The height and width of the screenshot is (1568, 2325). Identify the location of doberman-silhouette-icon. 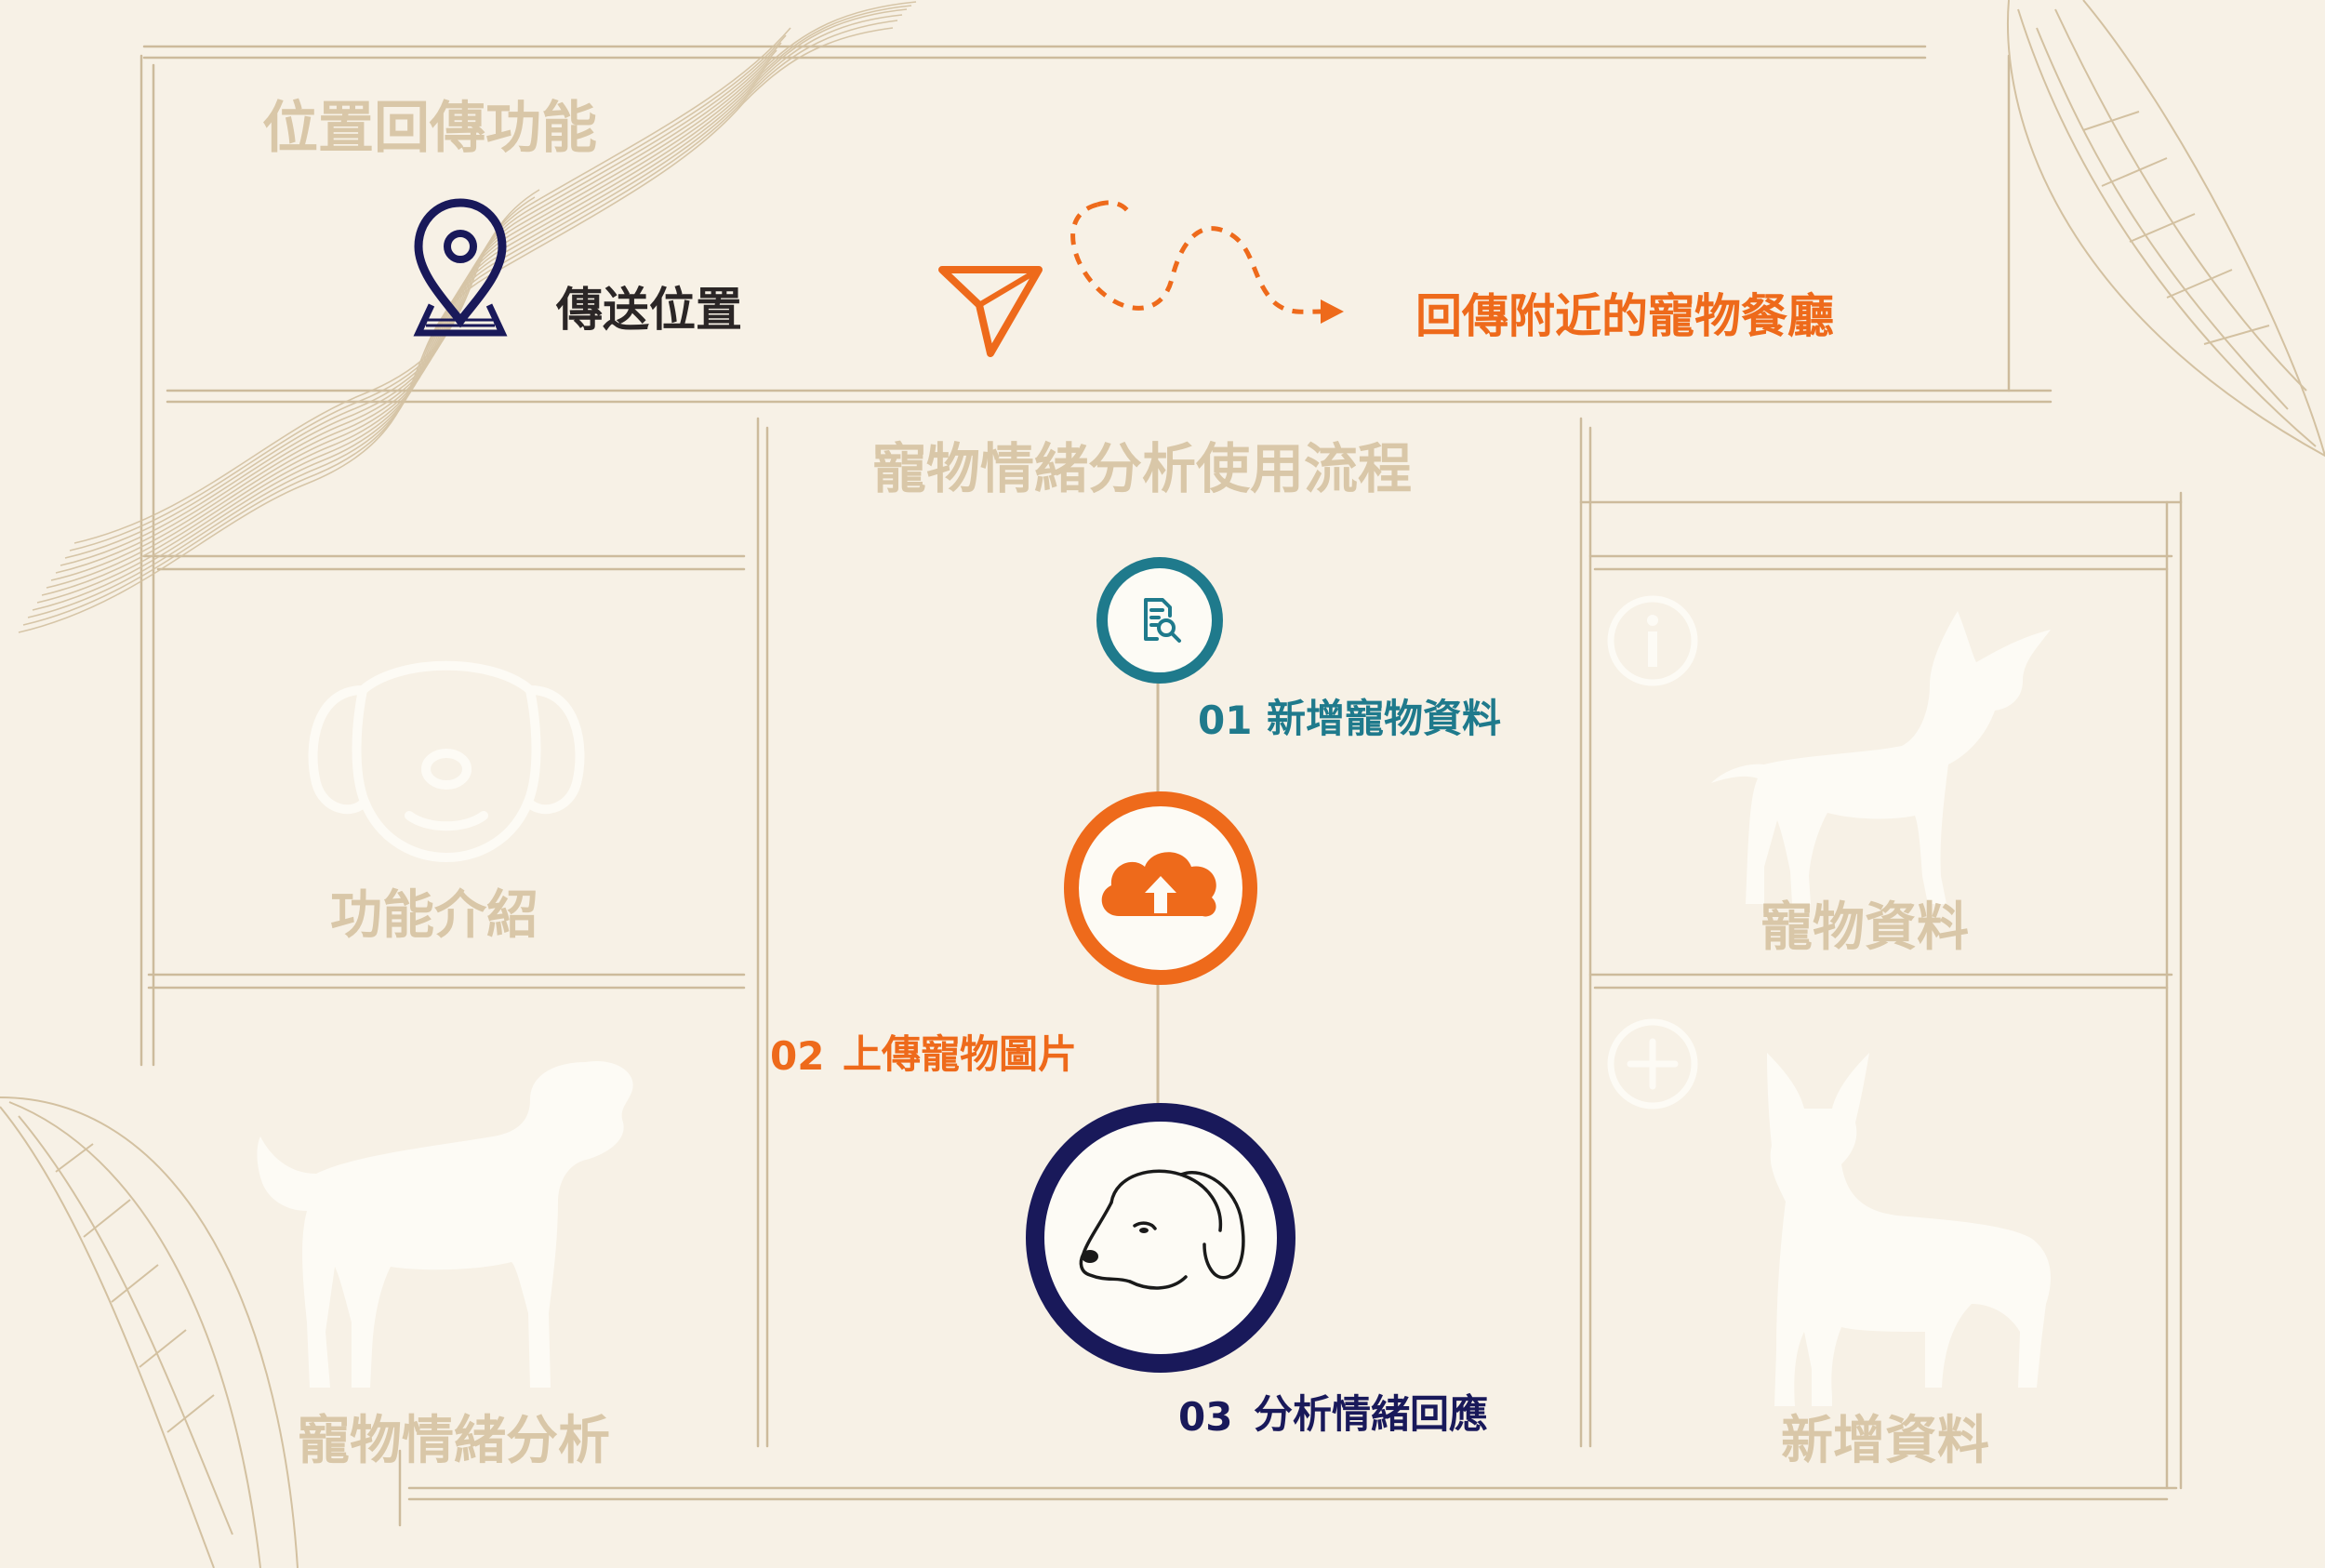
(1909, 1229).